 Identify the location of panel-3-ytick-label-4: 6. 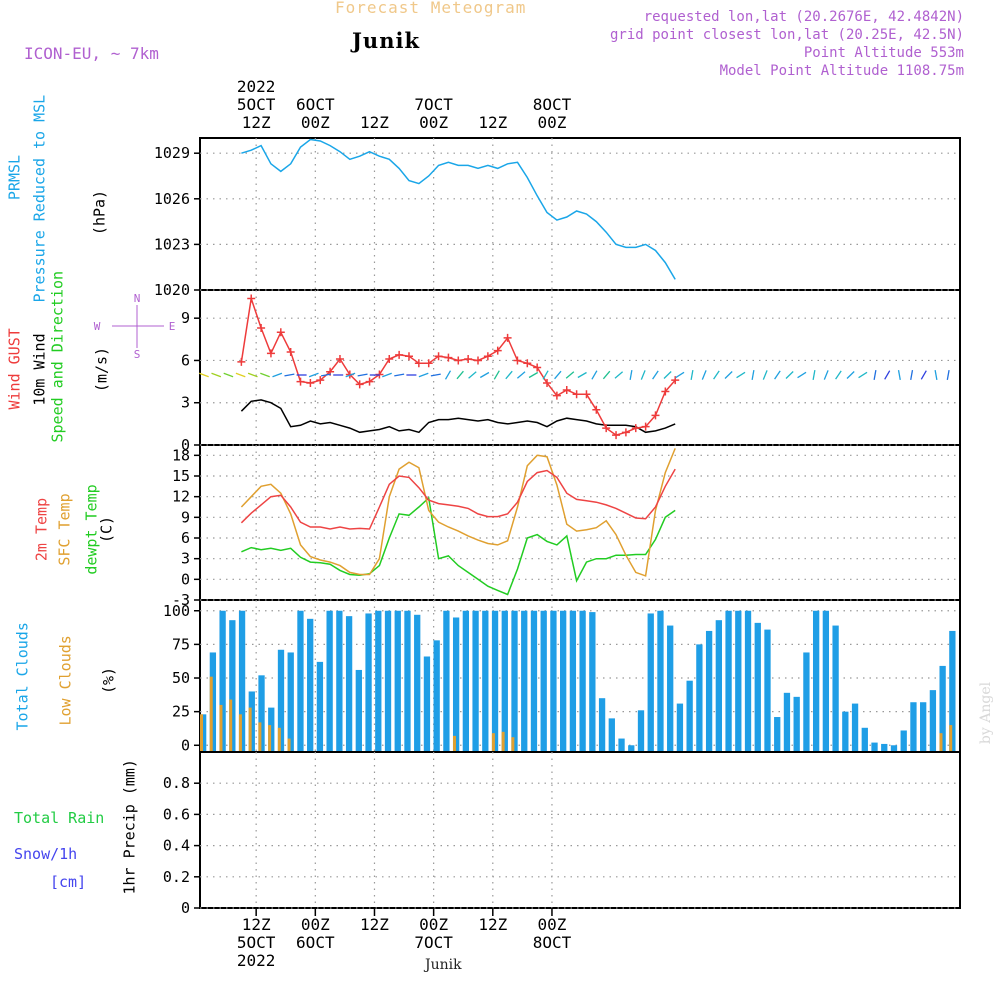
(185, 538).